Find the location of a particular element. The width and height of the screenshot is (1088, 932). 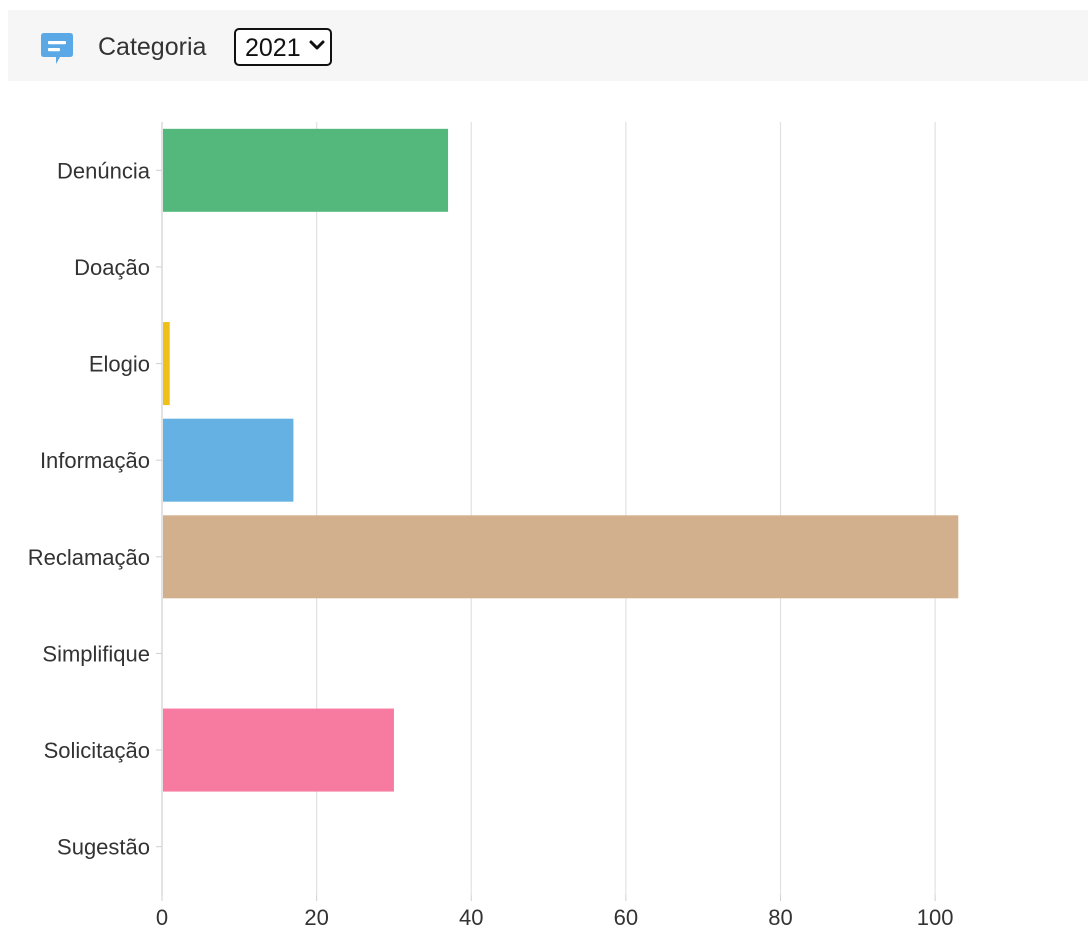

chevron-down-icon is located at coordinates (317, 45).